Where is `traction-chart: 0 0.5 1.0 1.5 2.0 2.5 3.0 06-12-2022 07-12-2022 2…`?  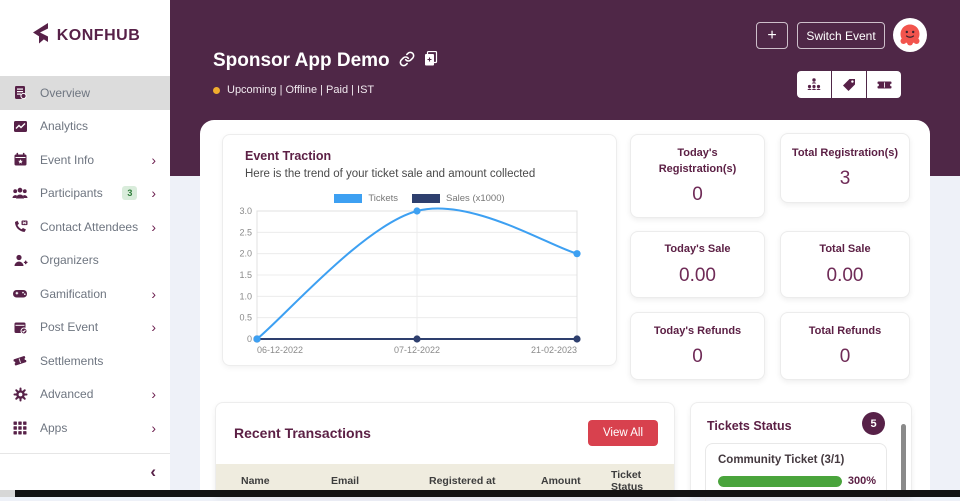 traction-chart: 0 0.5 1.0 1.5 2.0 2.5 3.0 06-12-2022 07-12-2022 2… is located at coordinates (410, 280).